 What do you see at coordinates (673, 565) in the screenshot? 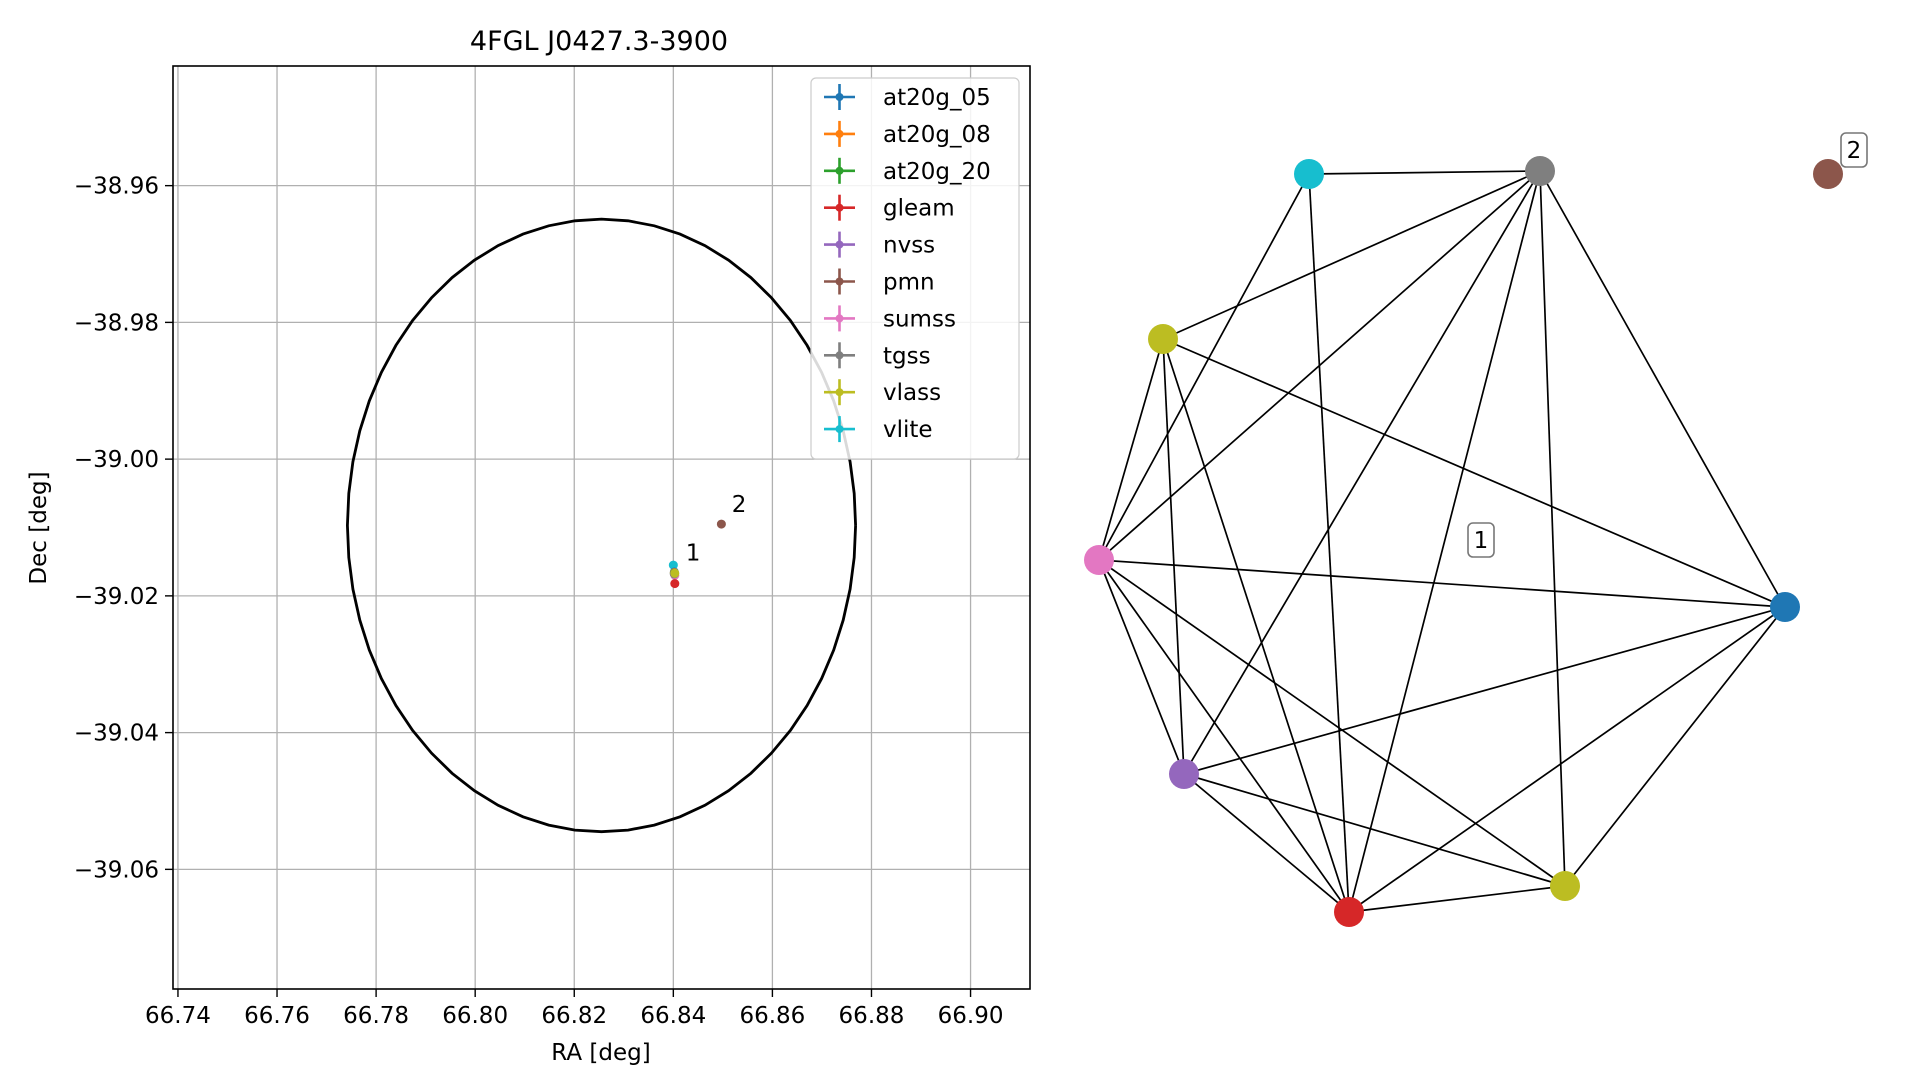
I see `data-point-vlite` at bounding box center [673, 565].